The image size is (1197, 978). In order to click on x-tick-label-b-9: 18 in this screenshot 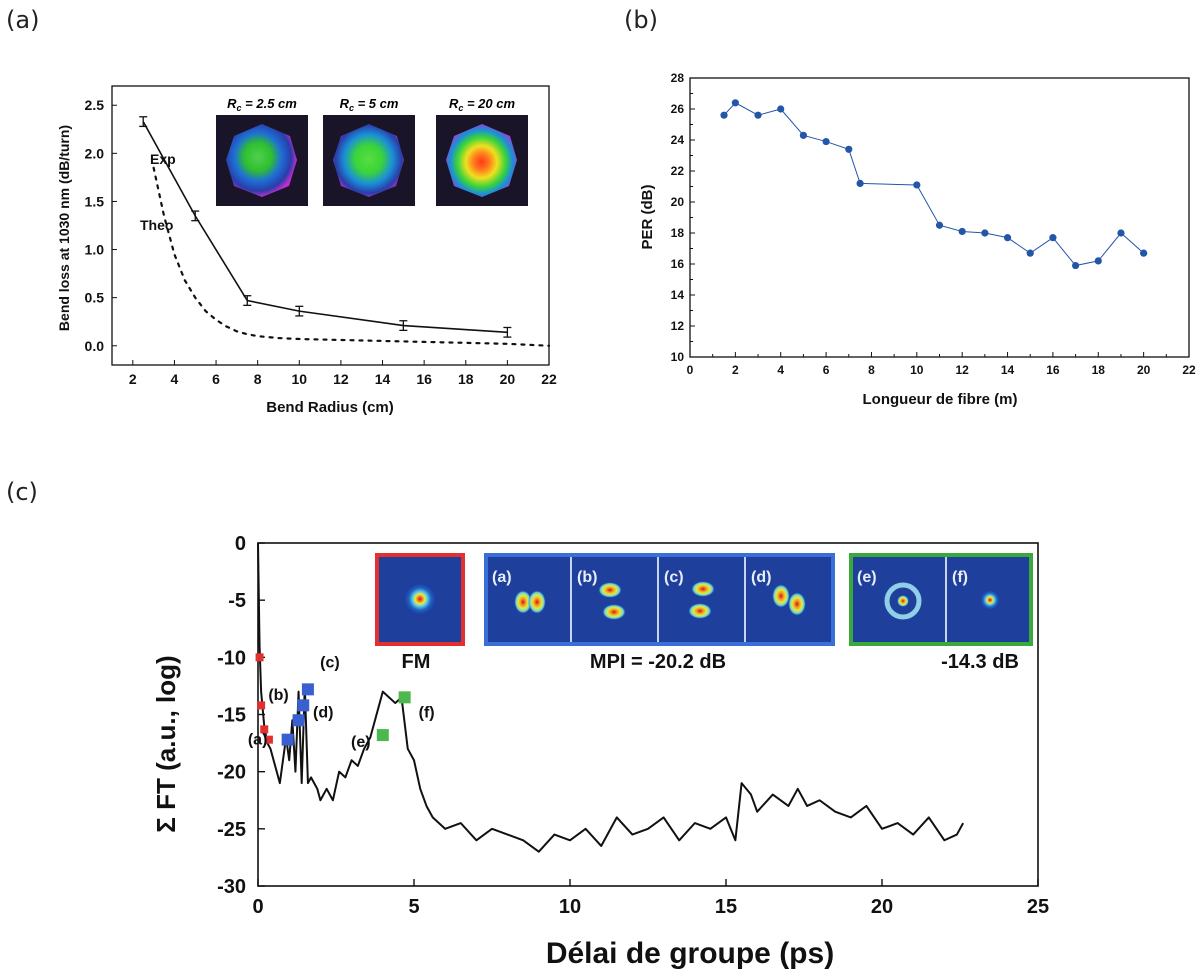, I will do `click(1099, 370)`.